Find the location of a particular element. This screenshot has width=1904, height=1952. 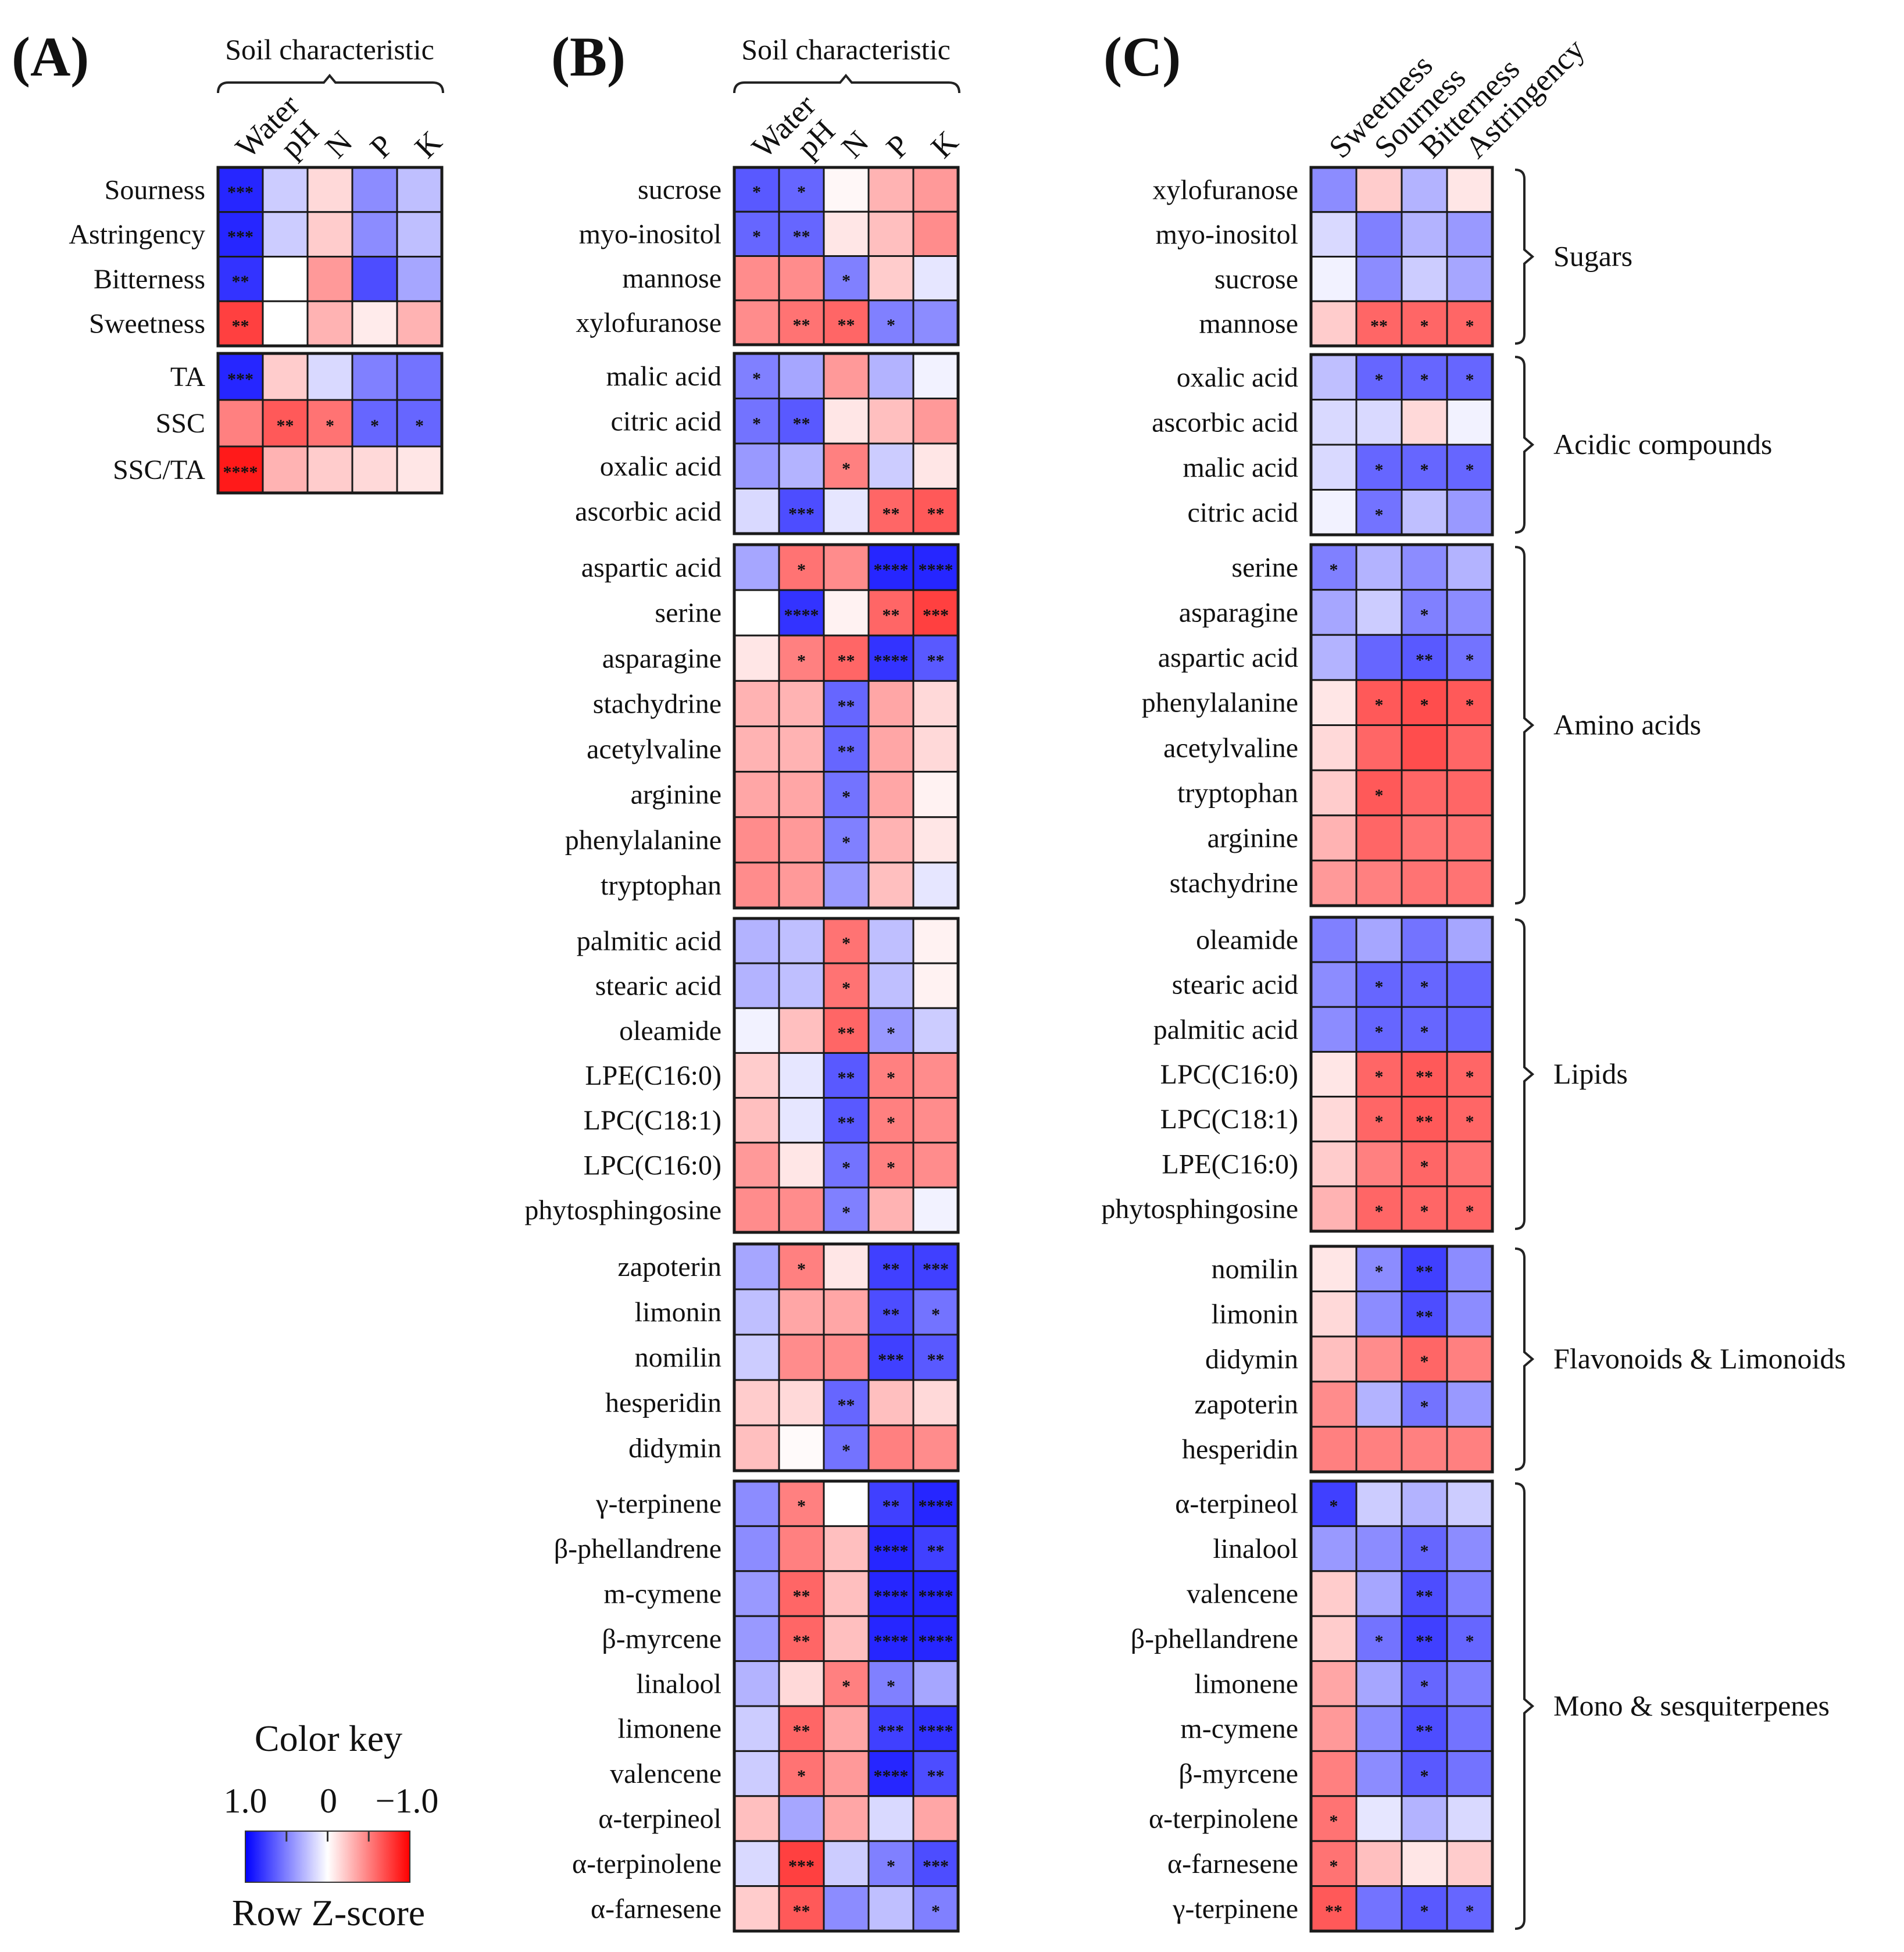

row-label: arginine is located at coordinates (1253, 839).